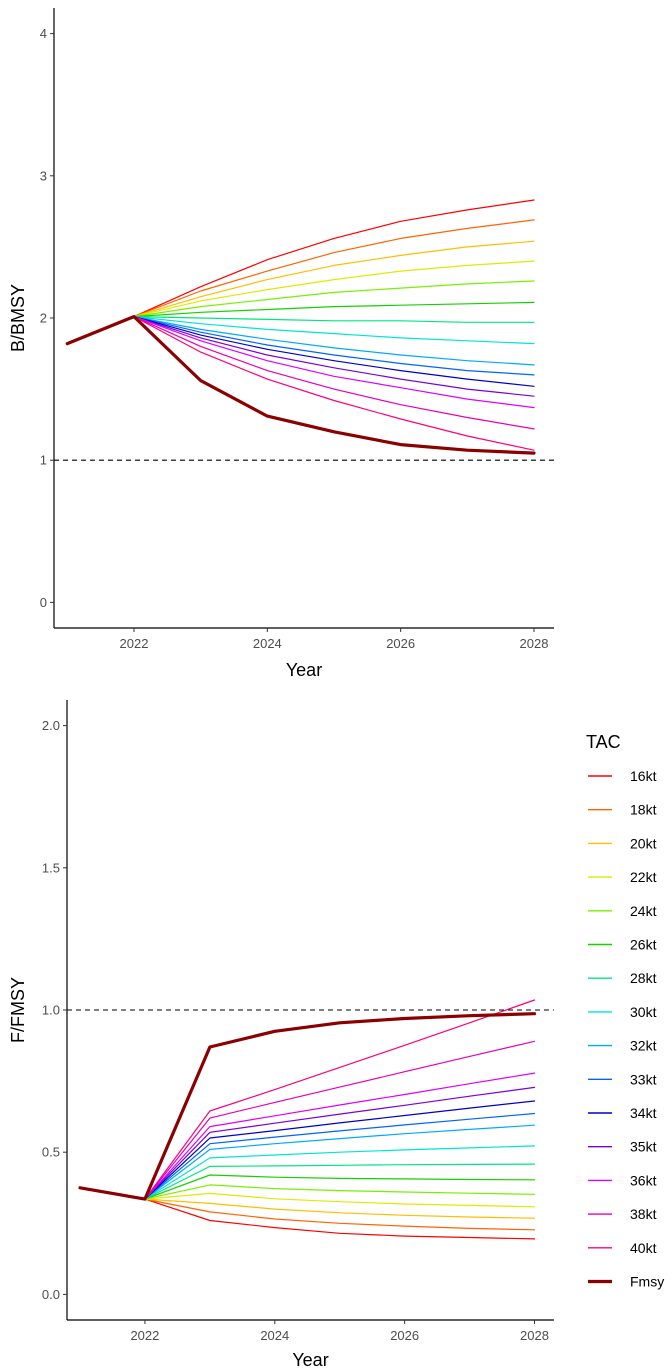 Image resolution: width=672 pixels, height=1372 pixels. What do you see at coordinates (643, 1113) in the screenshot?
I see `legend-label: 34kt` at bounding box center [643, 1113].